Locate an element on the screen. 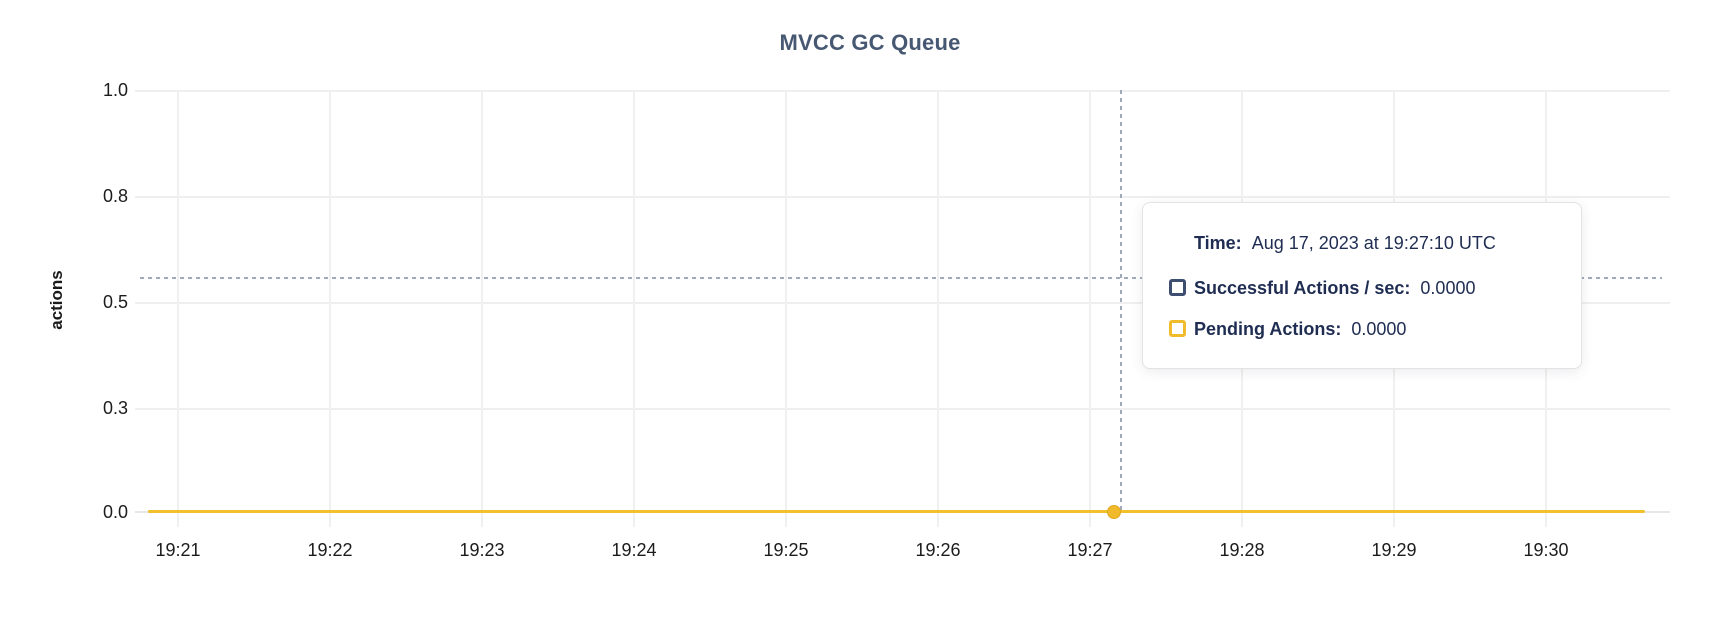 The height and width of the screenshot is (626, 1732). y-tick-label: 0.5 is located at coordinates (115, 302).